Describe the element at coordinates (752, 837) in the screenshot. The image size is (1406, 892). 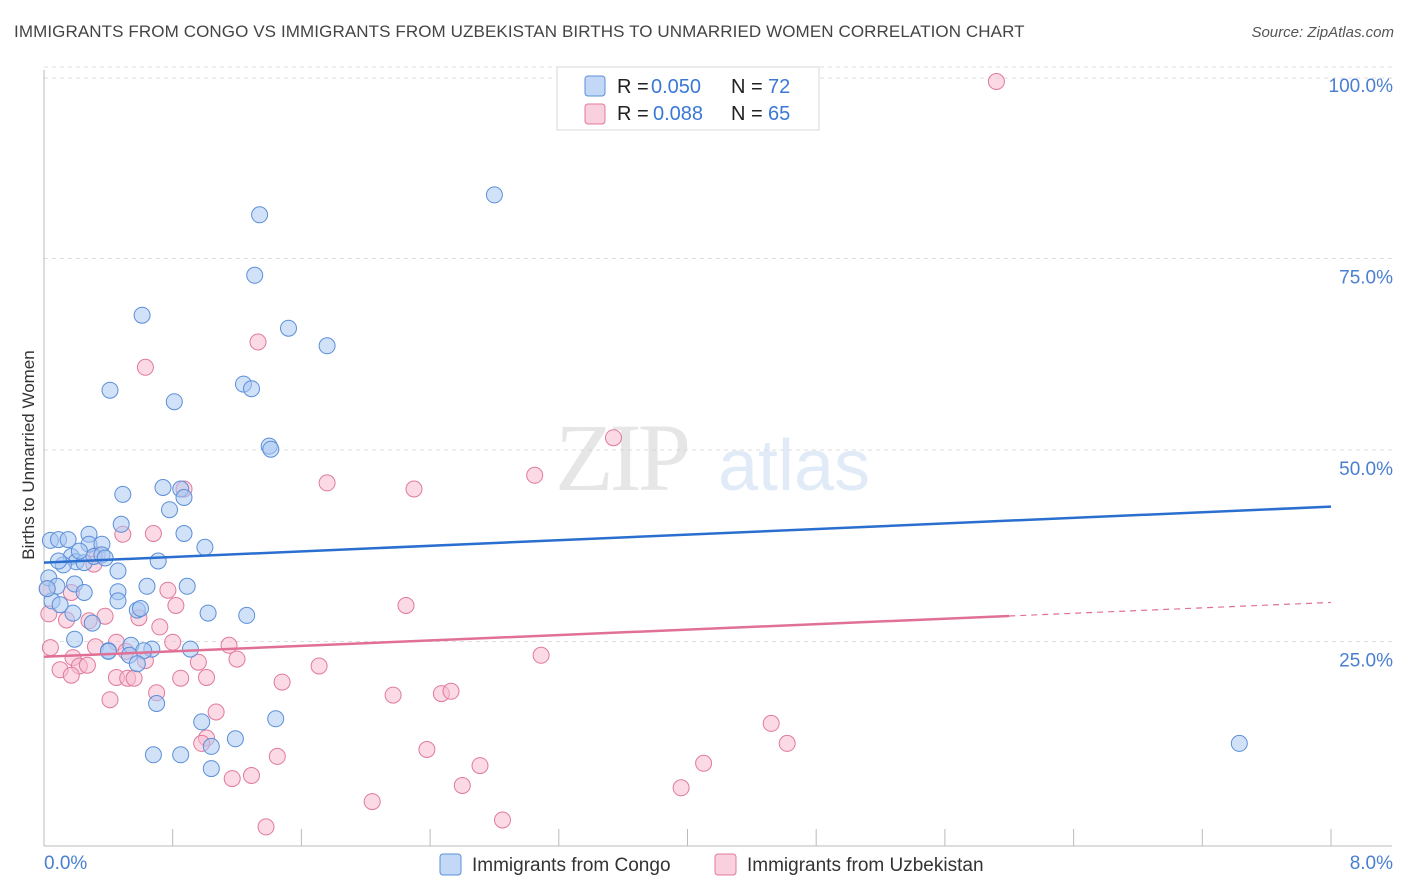
I see `x-ticks` at that location.